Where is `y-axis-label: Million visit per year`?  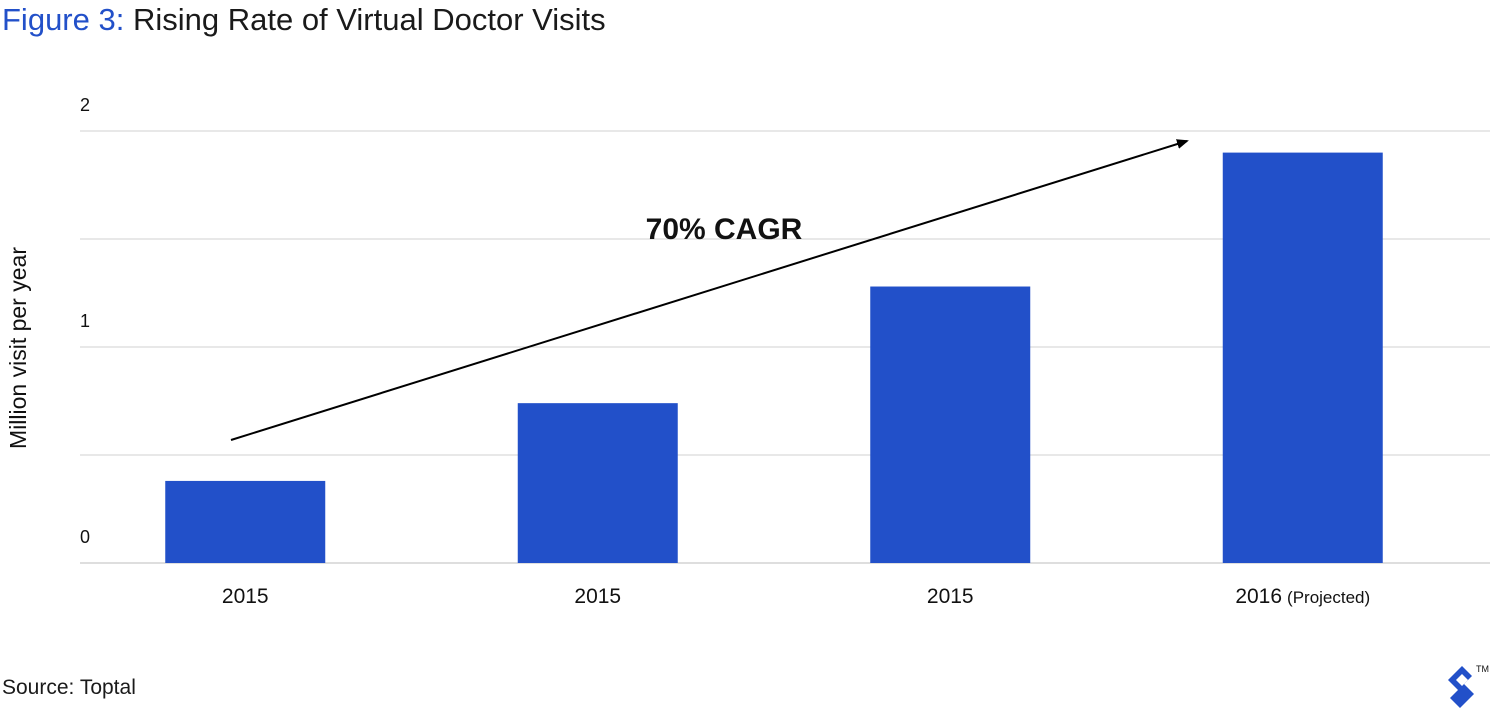 y-axis-label: Million visit per year is located at coordinates (18, 348).